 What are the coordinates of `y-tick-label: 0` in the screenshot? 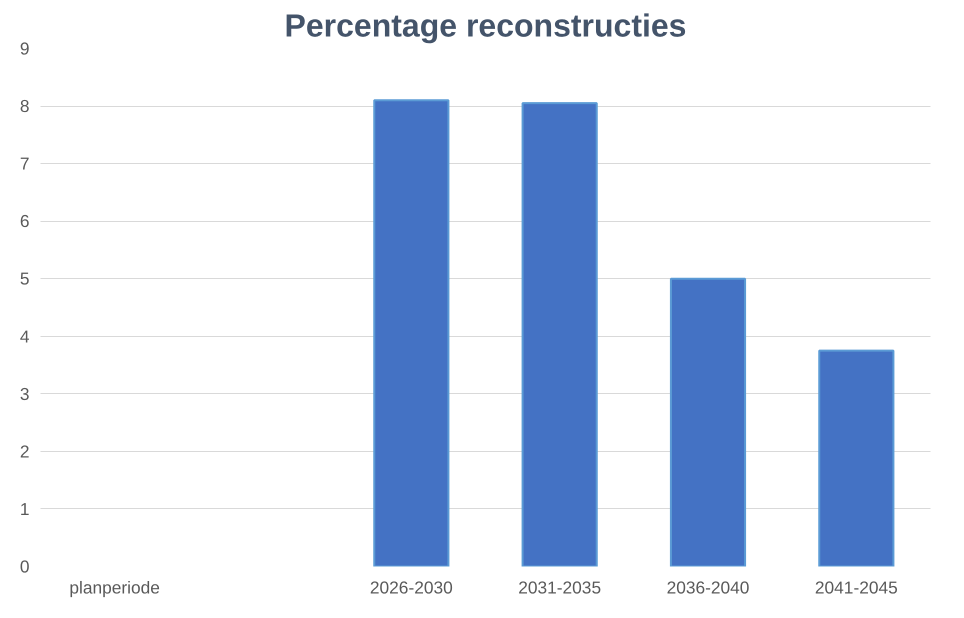 It's located at (25, 566).